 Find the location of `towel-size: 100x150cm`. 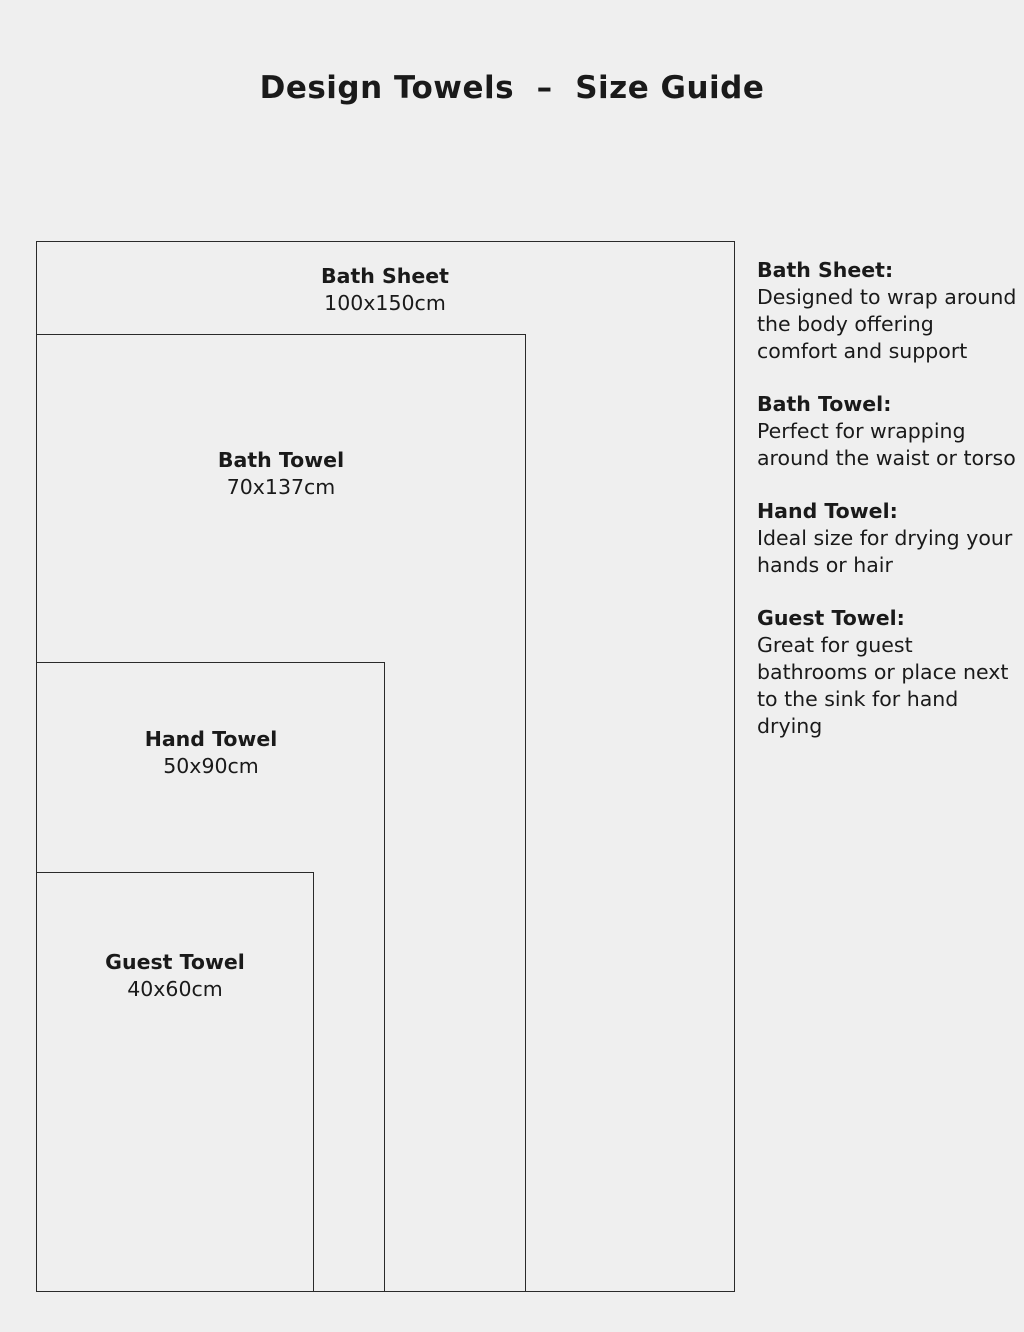

towel-size: 100x150cm is located at coordinates (385, 303).